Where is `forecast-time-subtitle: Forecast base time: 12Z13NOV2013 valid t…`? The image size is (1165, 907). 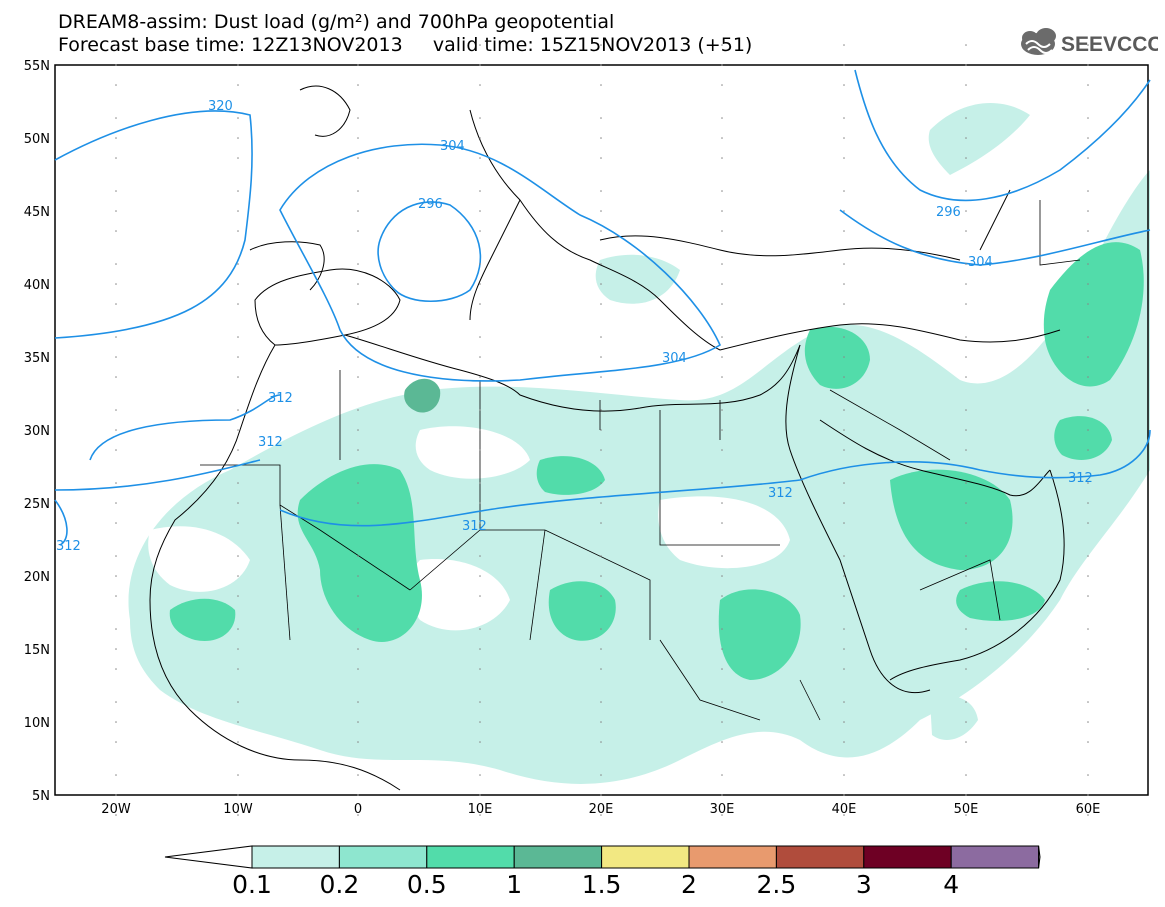
forecast-time-subtitle: Forecast base time: 12Z13NOV2013 valid t… is located at coordinates (405, 45).